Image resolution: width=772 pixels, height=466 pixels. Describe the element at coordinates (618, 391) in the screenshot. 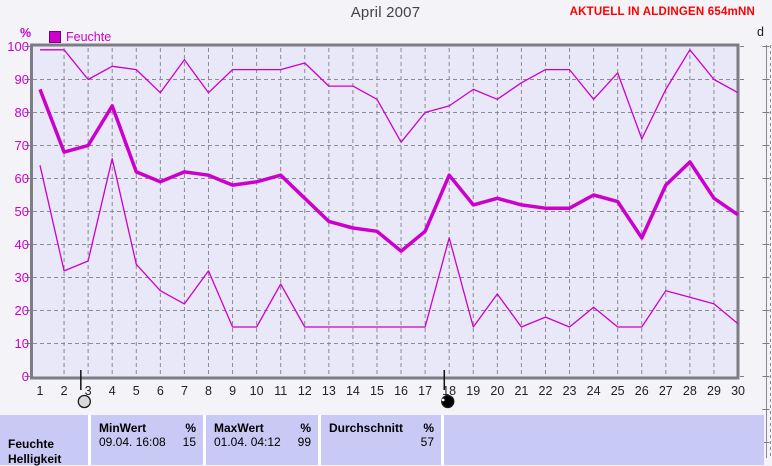

I see `x-tick-label: 25` at that location.